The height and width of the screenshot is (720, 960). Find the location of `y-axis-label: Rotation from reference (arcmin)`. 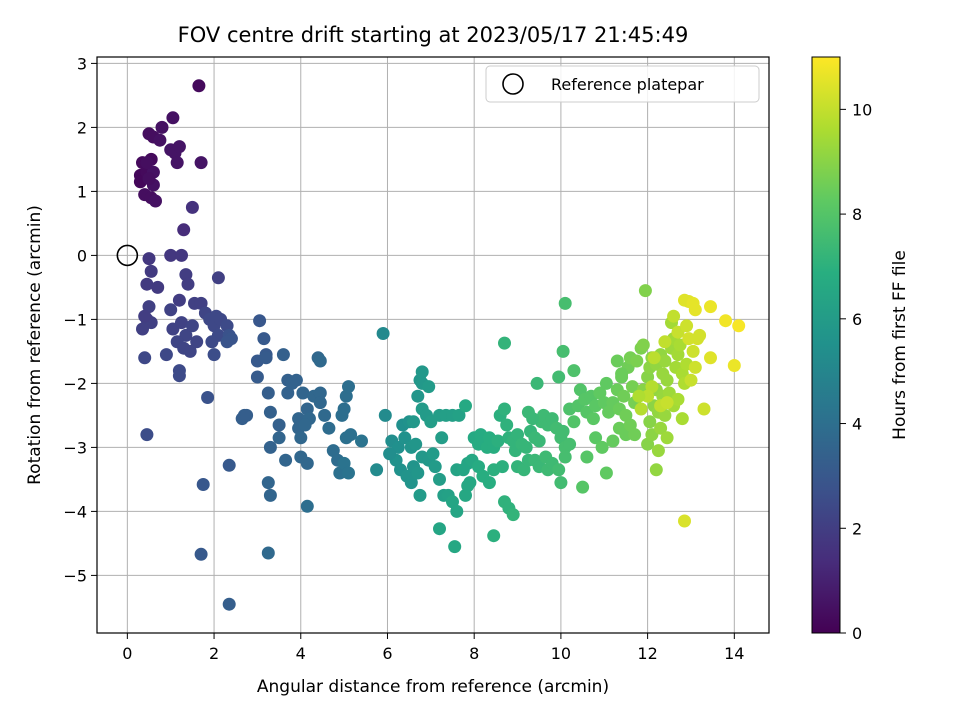

y-axis-label: Rotation from reference (arcmin) is located at coordinates (35, 345).